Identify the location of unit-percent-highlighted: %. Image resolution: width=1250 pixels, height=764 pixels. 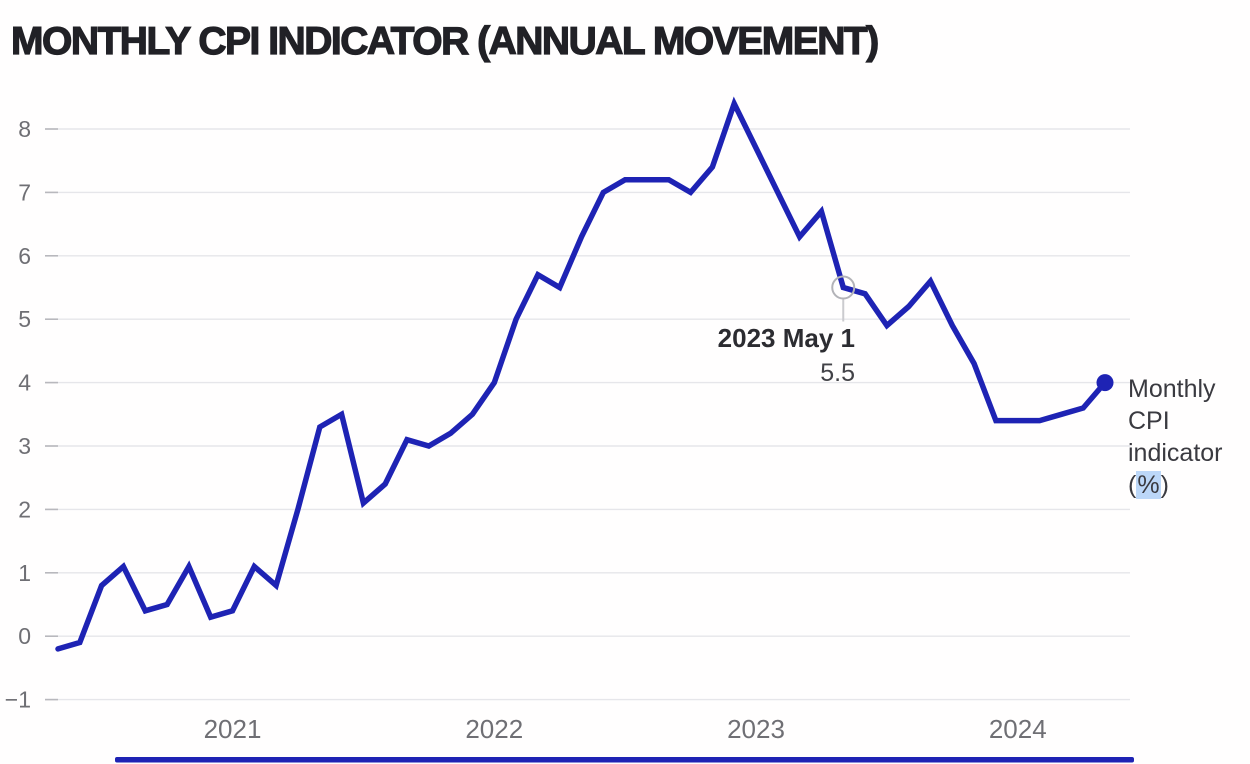
(1148, 485).